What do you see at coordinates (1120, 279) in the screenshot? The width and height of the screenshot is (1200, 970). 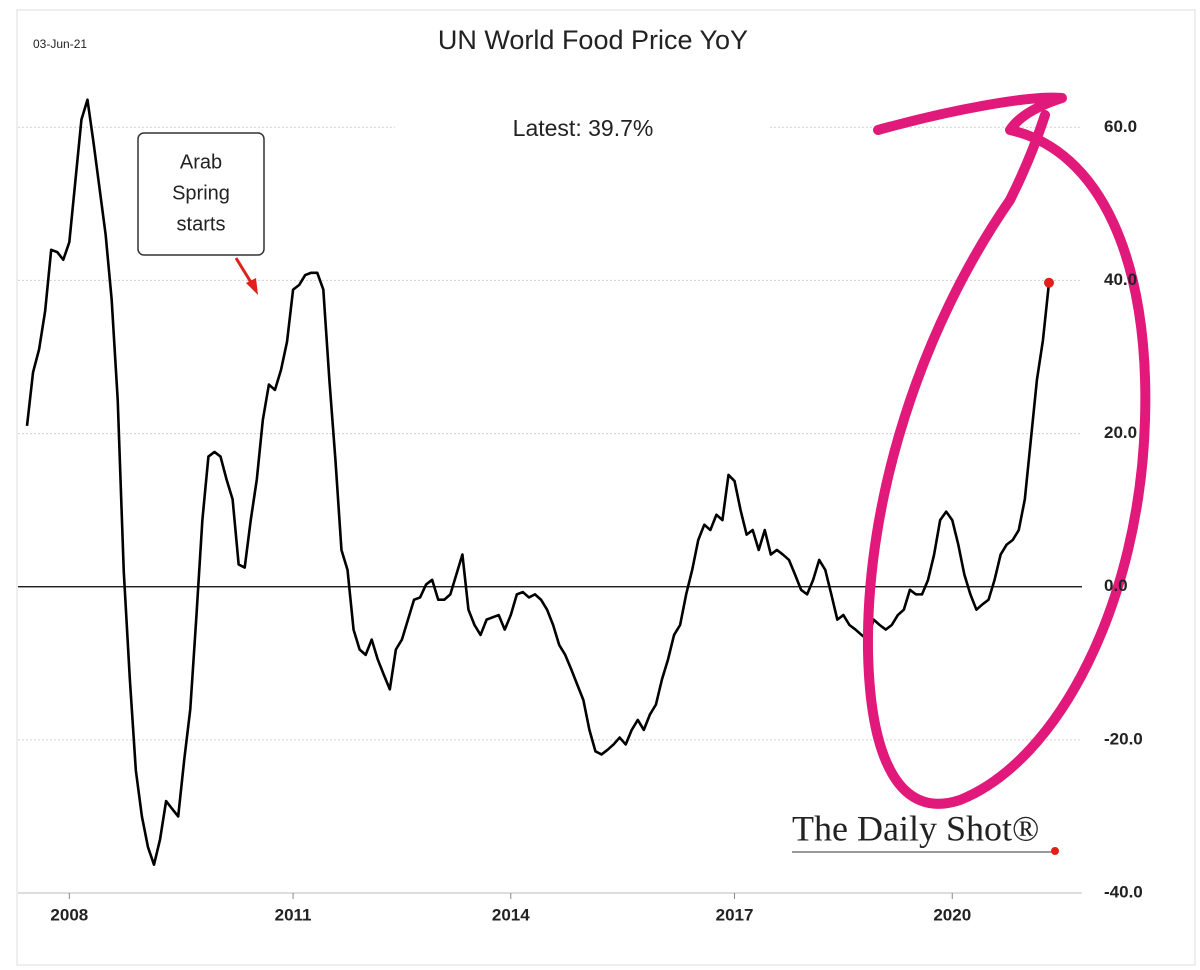 I see `y-tick-label: 40.0` at bounding box center [1120, 279].